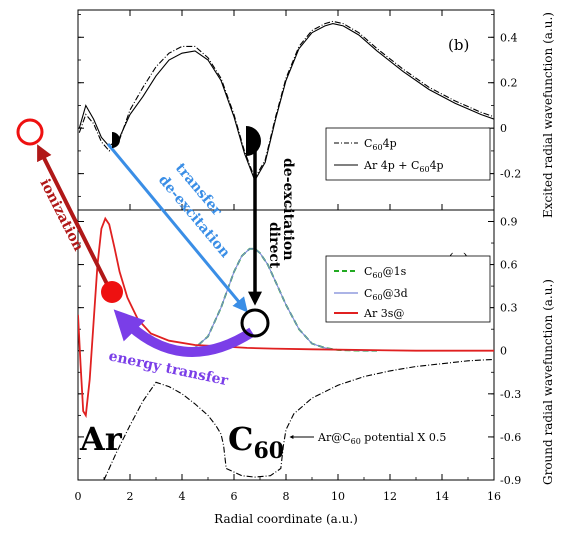  What do you see at coordinates (386, 294) in the screenshot?
I see `legend-a-label-c60-3d: C60@3d` at bounding box center [386, 294].